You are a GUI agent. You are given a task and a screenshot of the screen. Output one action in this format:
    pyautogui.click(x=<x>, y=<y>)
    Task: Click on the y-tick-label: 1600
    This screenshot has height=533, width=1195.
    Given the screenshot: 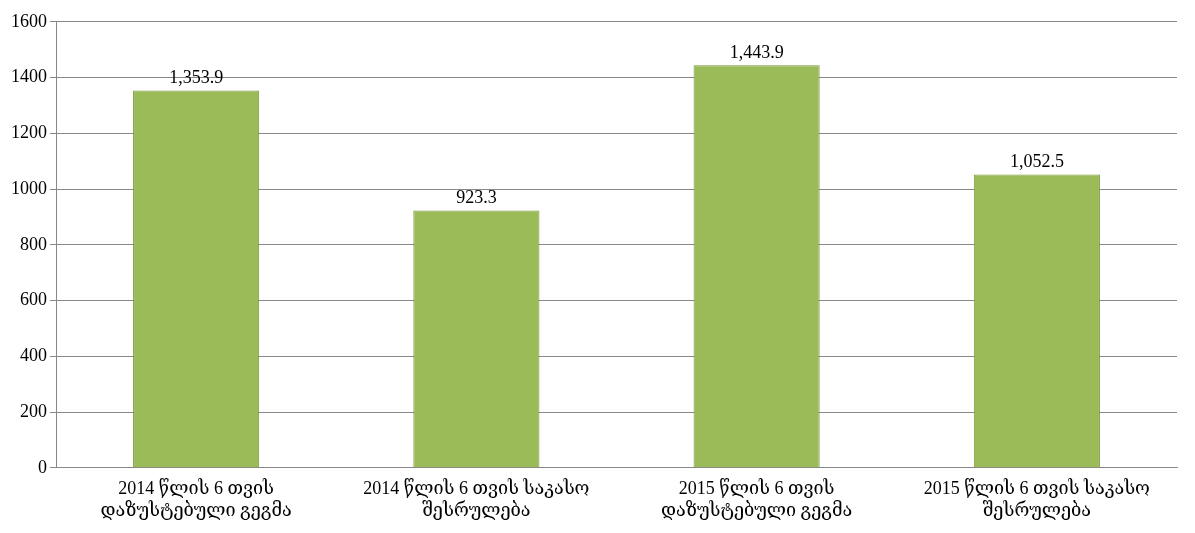 What is the action you would take?
    pyautogui.click(x=29, y=20)
    